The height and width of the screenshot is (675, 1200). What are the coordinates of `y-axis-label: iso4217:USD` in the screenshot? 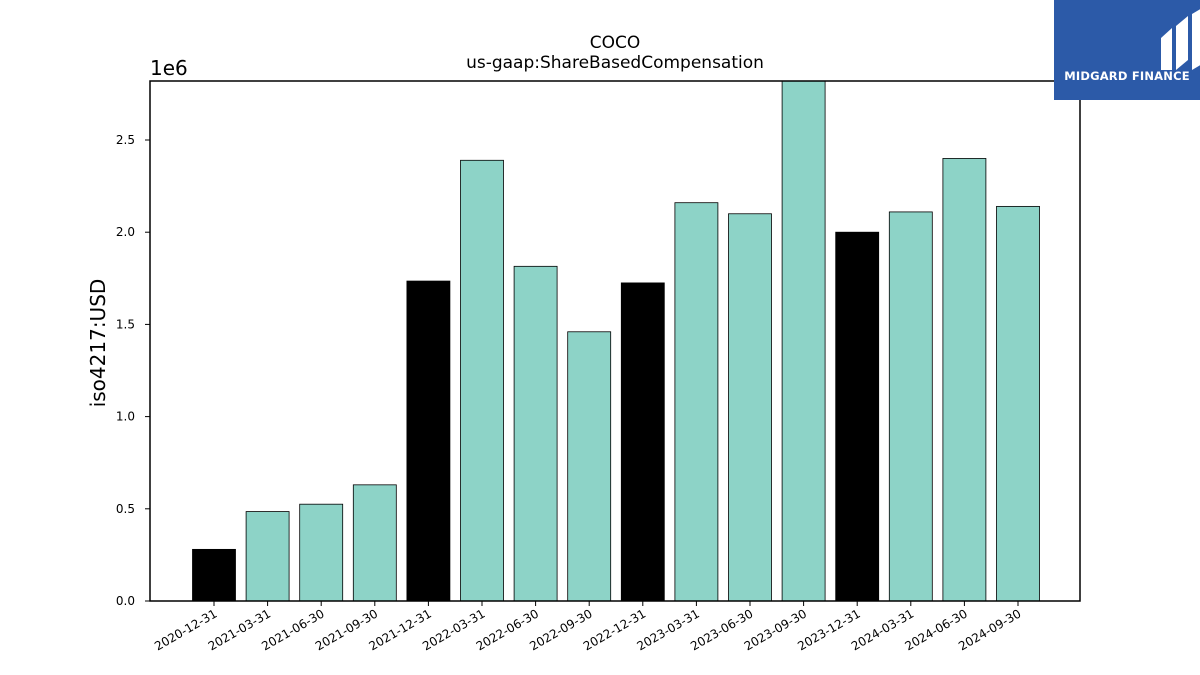 It's located at (98, 343).